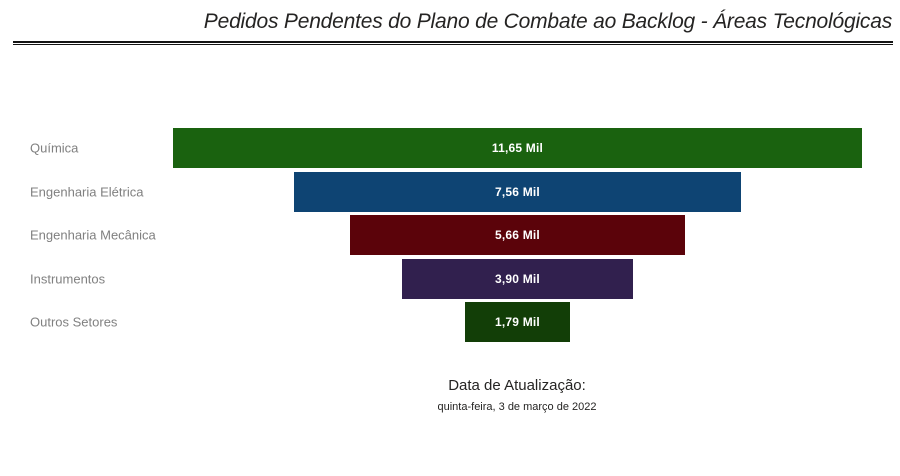 This screenshot has width=900, height=476. I want to click on funnel-bar: 7,56 Mil, so click(517, 191).